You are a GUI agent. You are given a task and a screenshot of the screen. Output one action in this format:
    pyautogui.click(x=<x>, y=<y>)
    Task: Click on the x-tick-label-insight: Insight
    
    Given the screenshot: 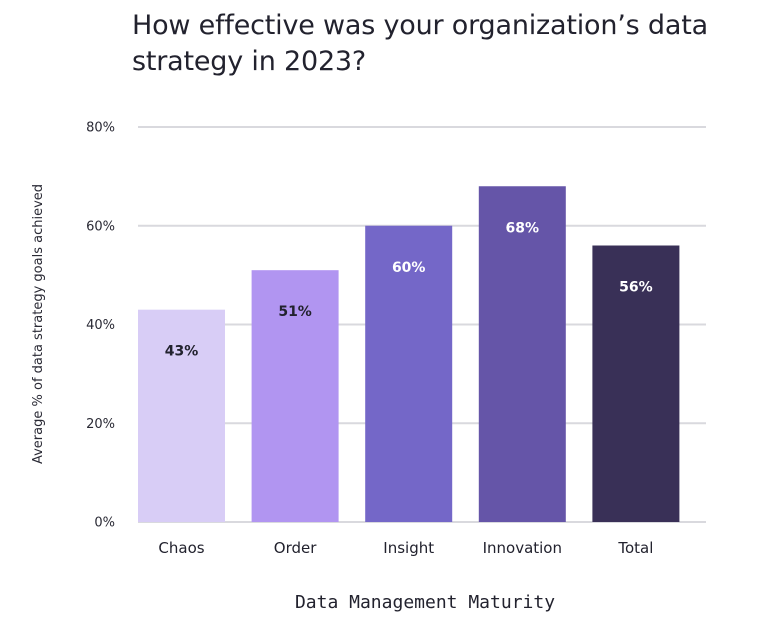 What is the action you would take?
    pyautogui.click(x=408, y=548)
    